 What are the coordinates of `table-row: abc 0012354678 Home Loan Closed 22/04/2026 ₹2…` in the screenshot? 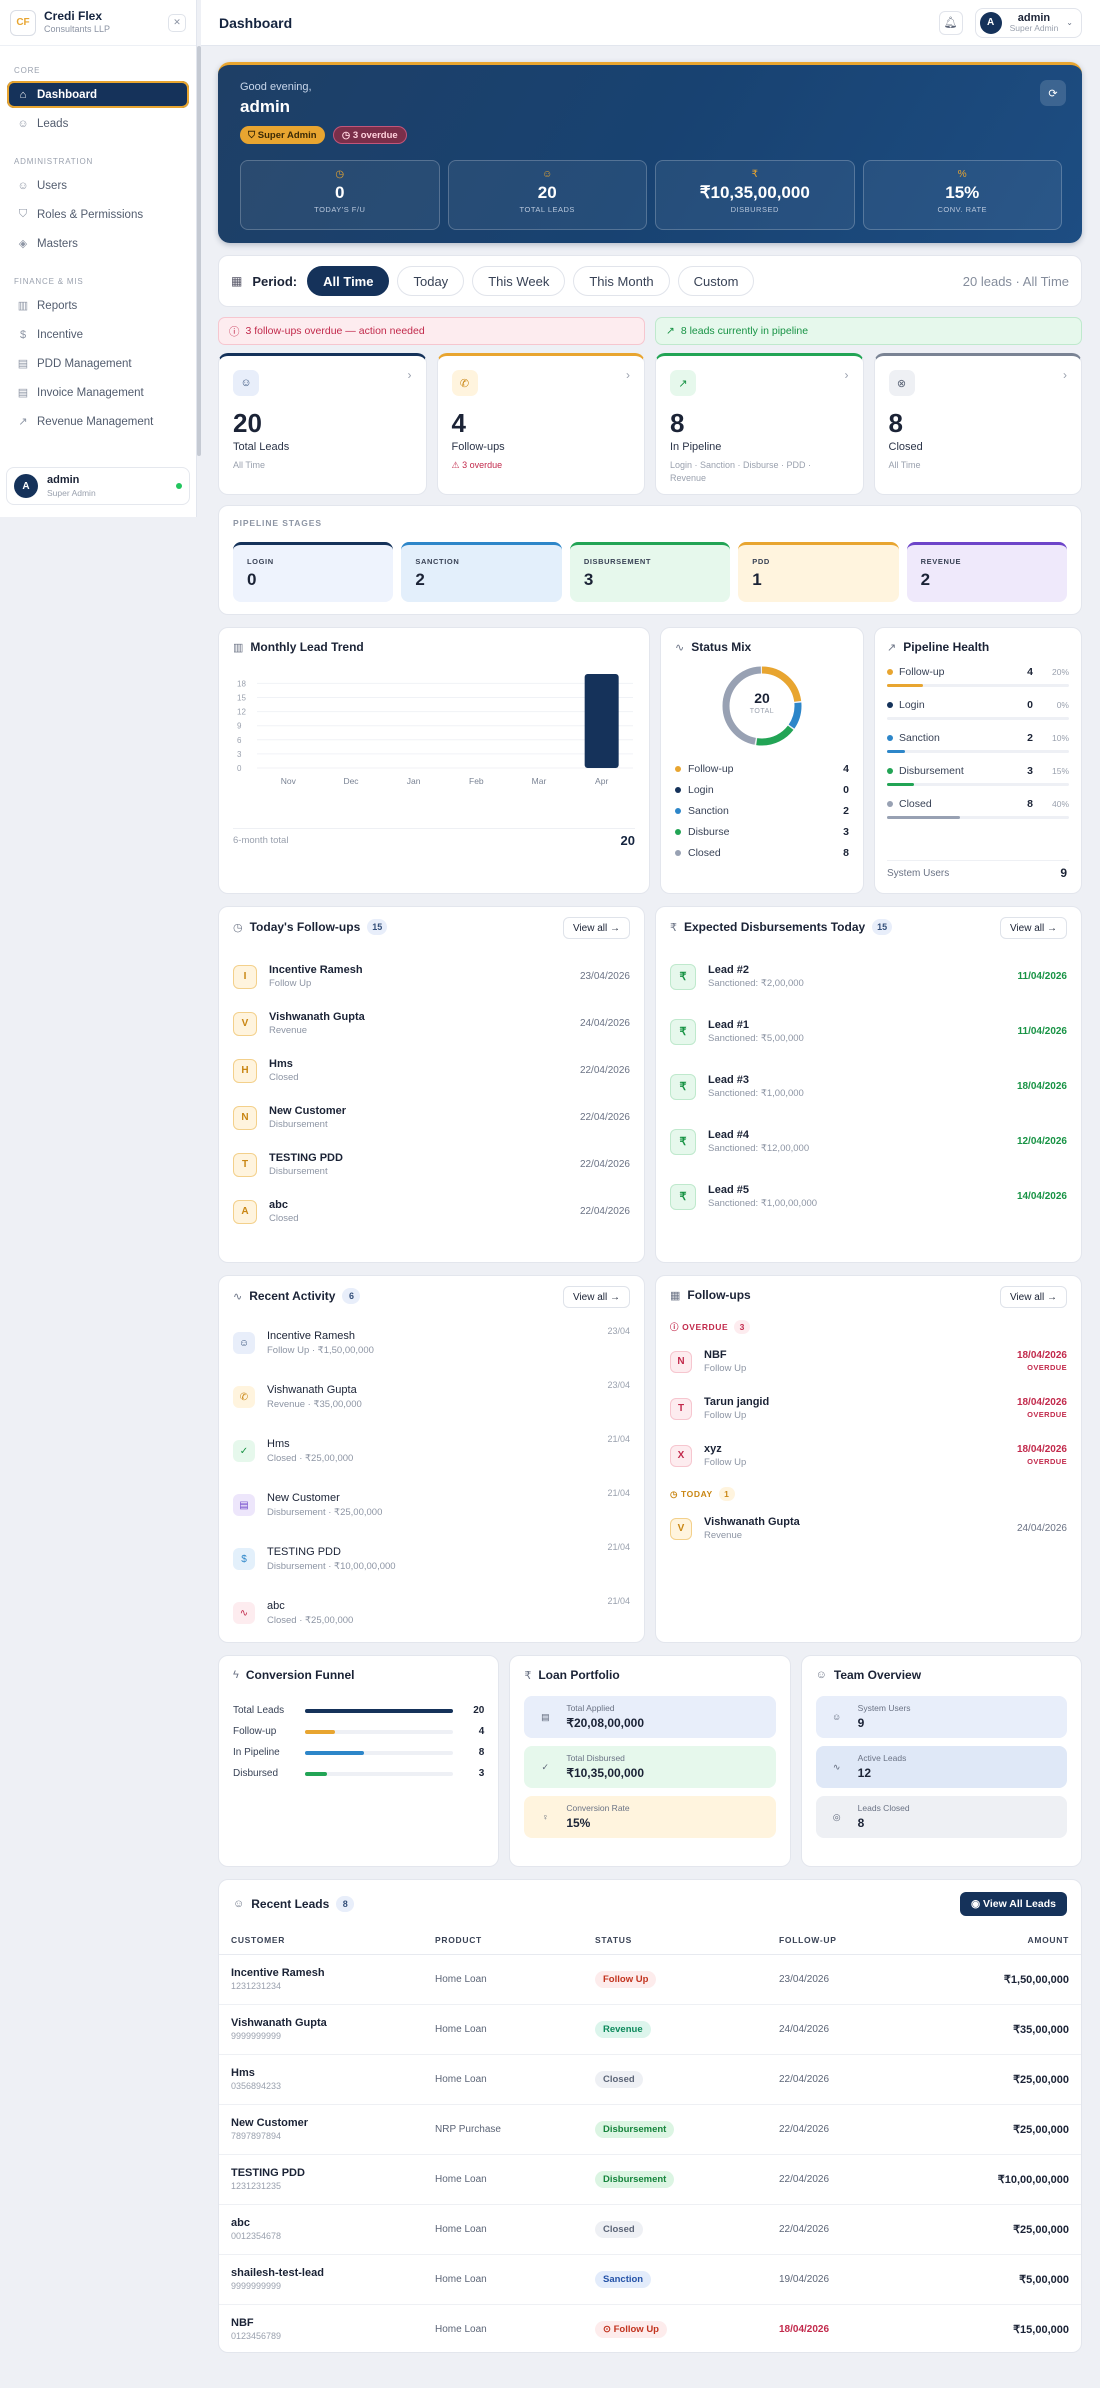 It's located at (650, 2229).